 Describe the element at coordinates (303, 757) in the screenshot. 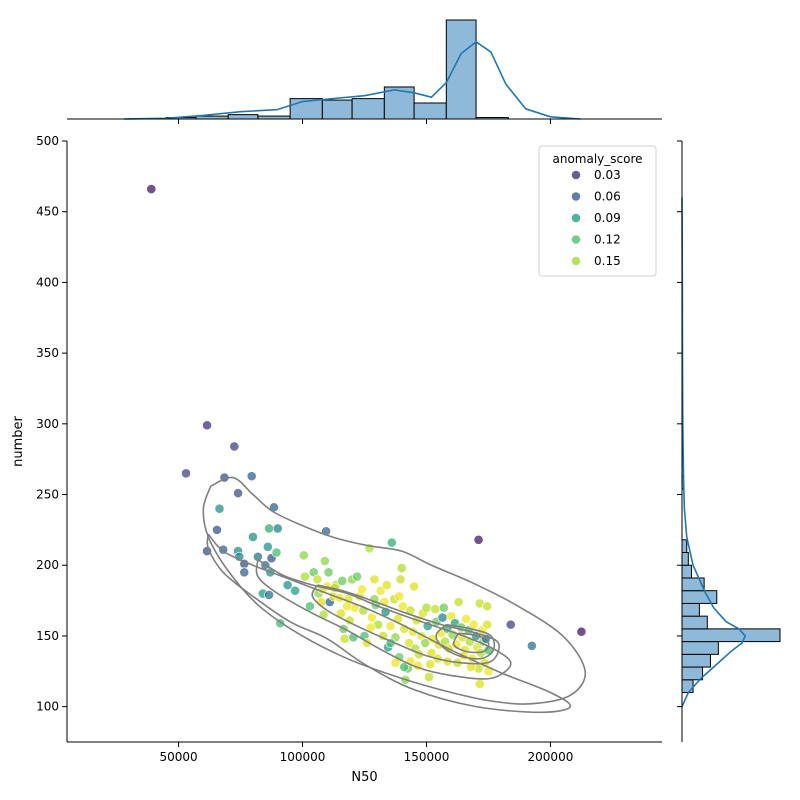

I see `x-tick-label: 100000` at that location.